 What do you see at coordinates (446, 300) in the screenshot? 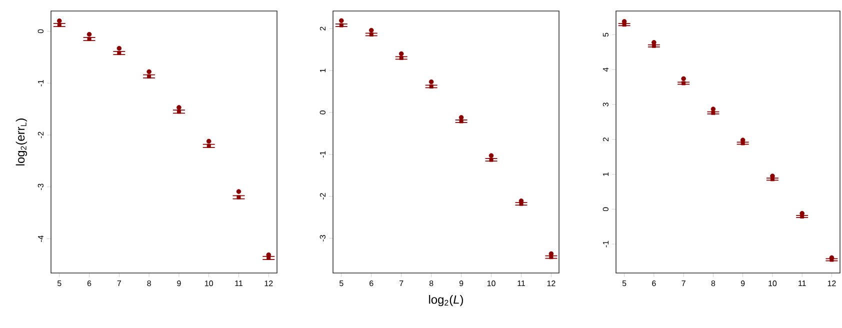
I see `x-axis-title: log$_{2}$(L)` at bounding box center [446, 300].